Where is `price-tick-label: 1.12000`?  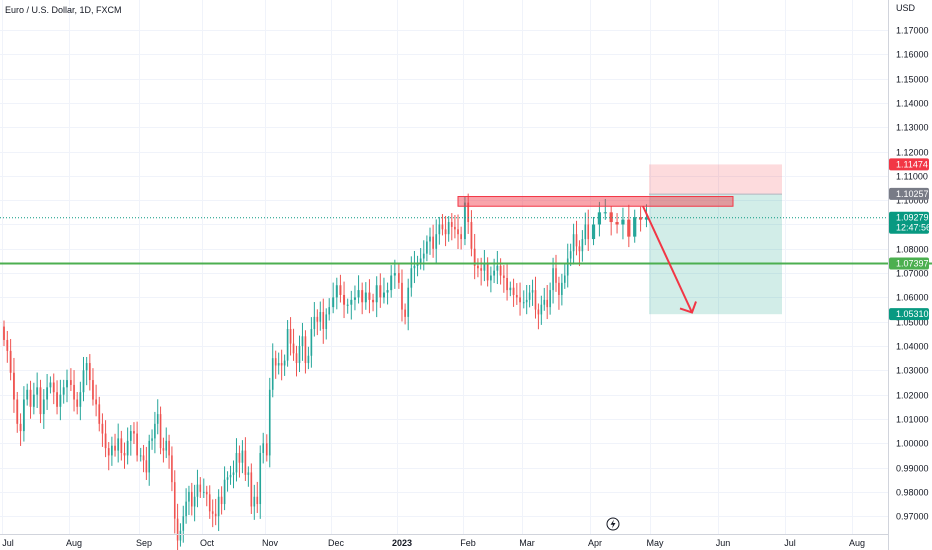
price-tick-label: 1.12000 is located at coordinates (912, 153).